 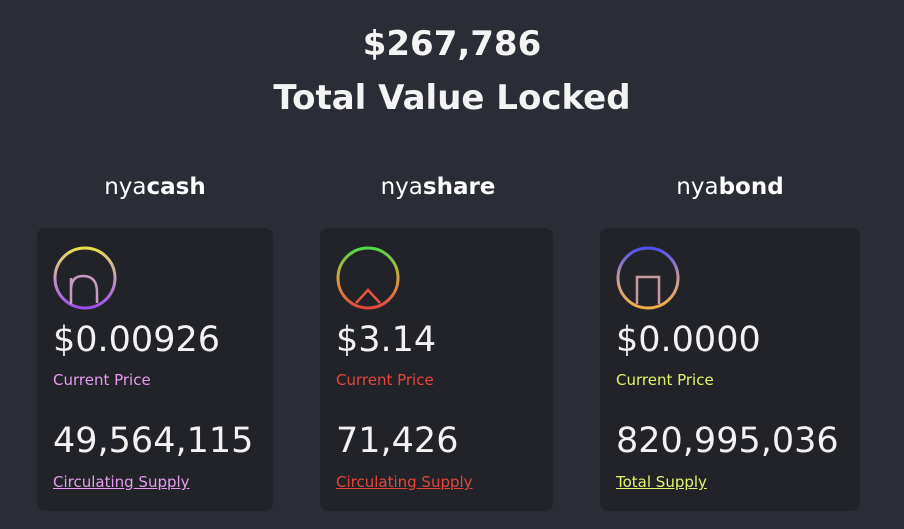 I want to click on supply-value: 820,995,036, so click(x=727, y=441).